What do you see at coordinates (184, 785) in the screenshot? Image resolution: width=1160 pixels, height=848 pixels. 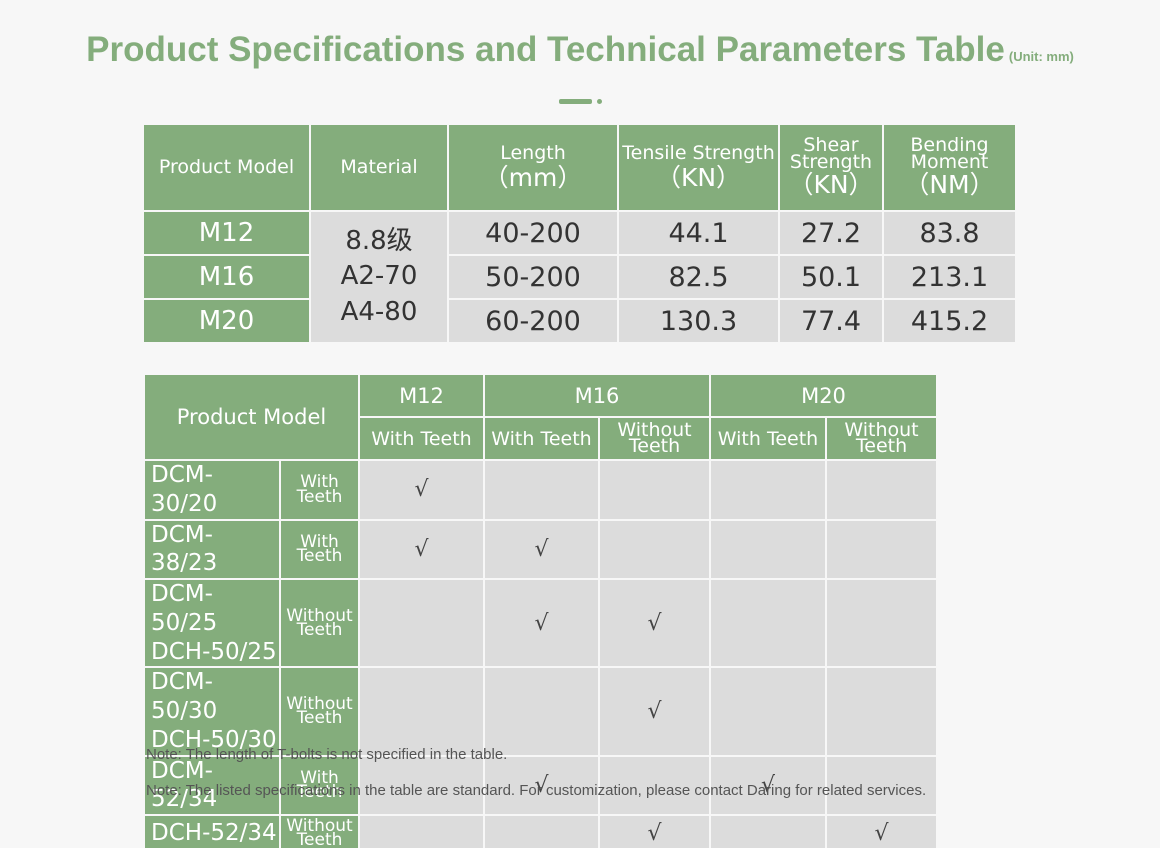 I see `device-name: DCM-52/34` at bounding box center [184, 785].